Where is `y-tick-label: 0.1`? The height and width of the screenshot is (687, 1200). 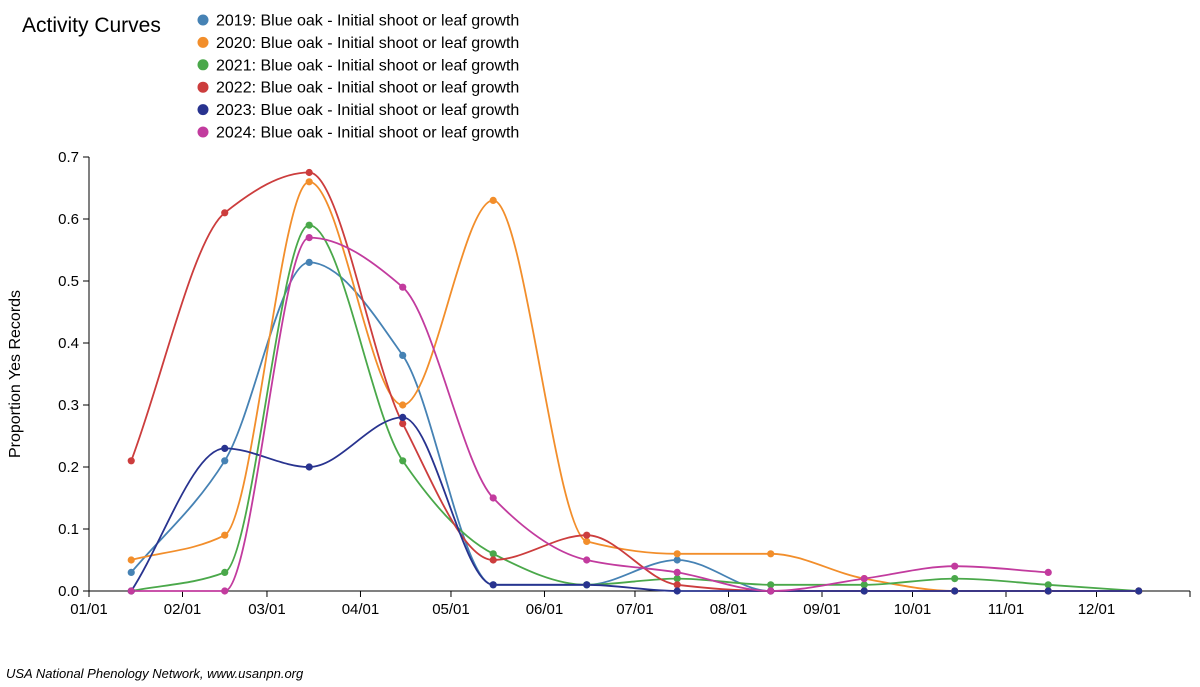
y-tick-label: 0.1 is located at coordinates (68, 529).